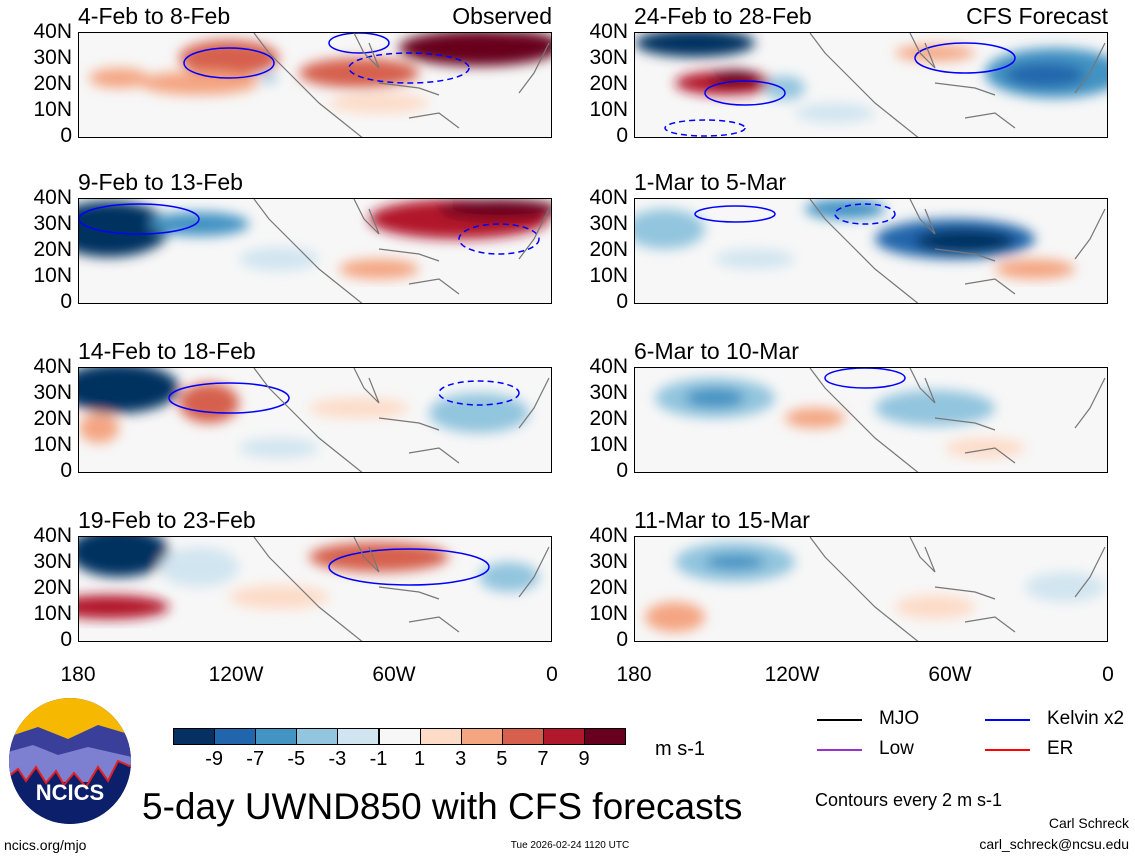 This screenshot has width=1135, height=859. I want to click on colorbar-label: -9, so click(214, 759).